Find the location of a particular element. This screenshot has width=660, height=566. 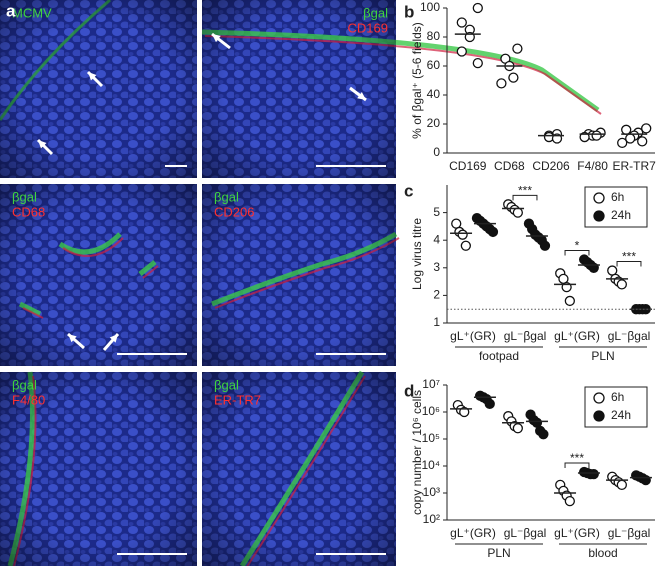

section-label: footpad is located at coordinates (499, 356).